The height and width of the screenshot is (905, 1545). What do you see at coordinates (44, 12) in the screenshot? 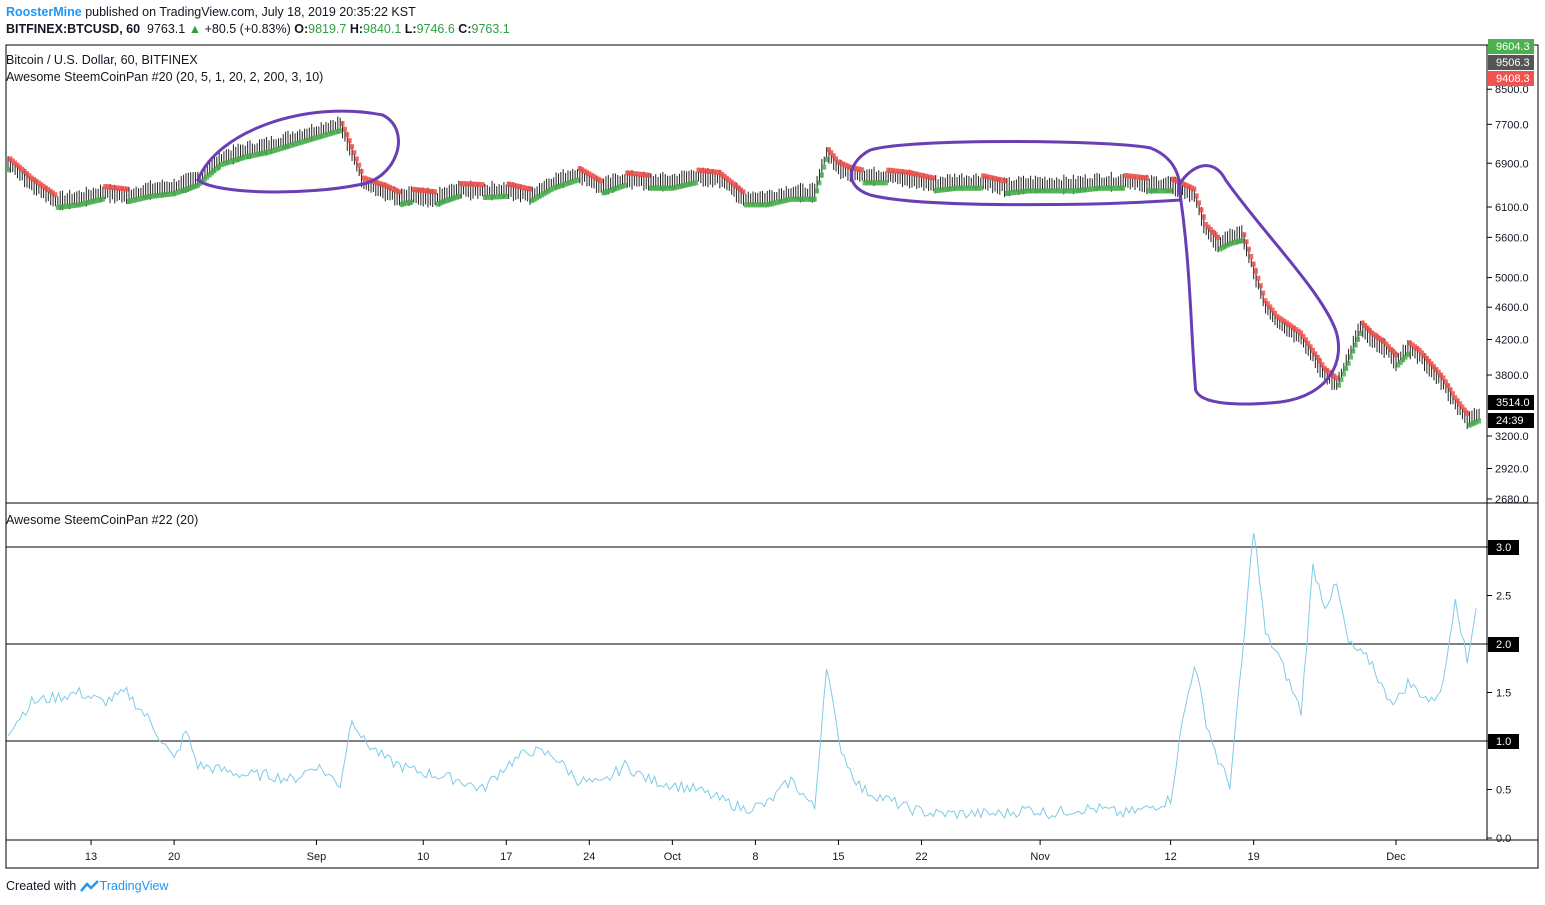
I see `author-link: RoosterMine` at bounding box center [44, 12].